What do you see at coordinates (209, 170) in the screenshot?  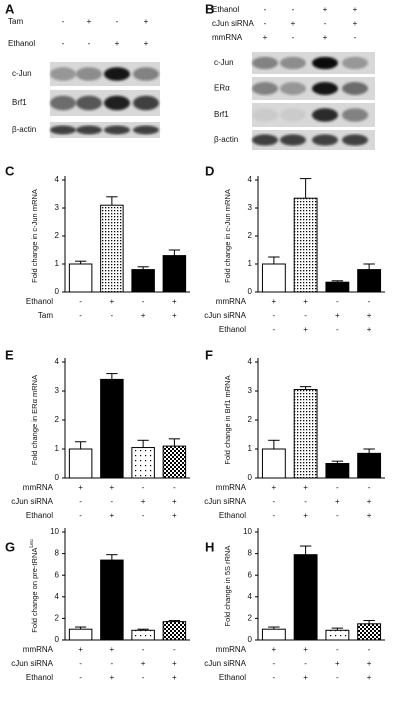 I see `panel-label: D` at bounding box center [209, 170].